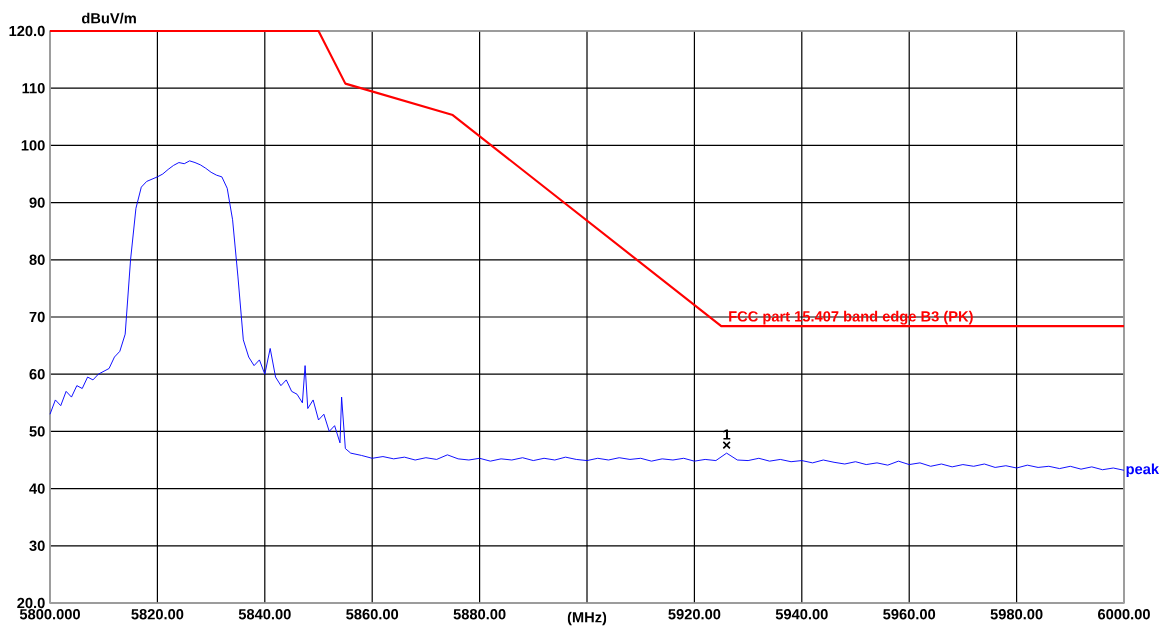 Image resolution: width=1171 pixels, height=626 pixels. Describe the element at coordinates (264, 614) in the screenshot. I see `x-tick-label: 5840.00` at that location.